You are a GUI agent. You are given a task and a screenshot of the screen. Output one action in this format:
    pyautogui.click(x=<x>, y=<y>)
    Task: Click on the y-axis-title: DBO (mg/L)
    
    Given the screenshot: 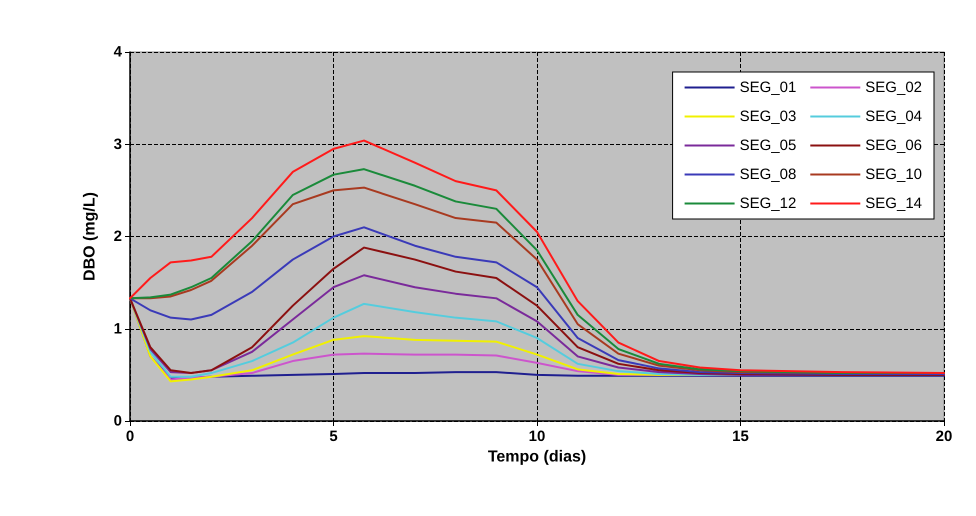 What is the action you would take?
    pyautogui.click(x=90, y=236)
    